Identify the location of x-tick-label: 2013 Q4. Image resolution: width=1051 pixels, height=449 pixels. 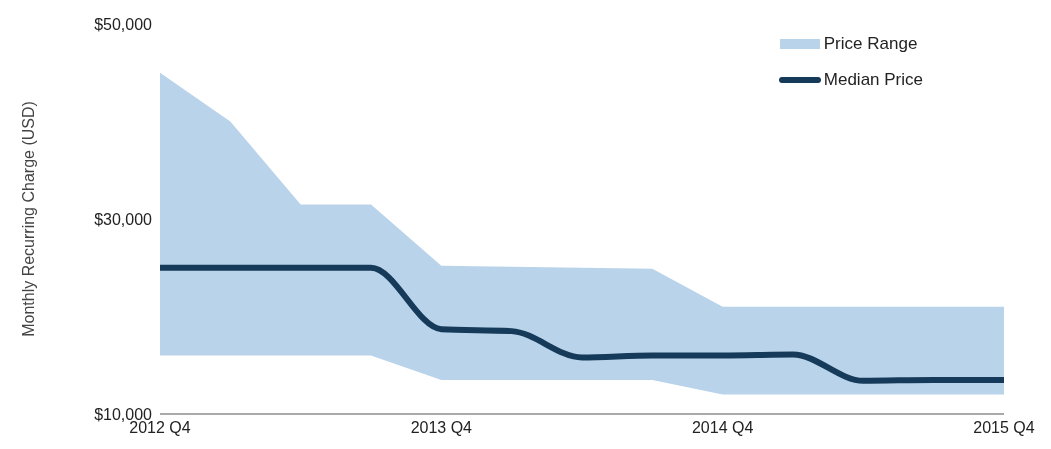
(441, 428).